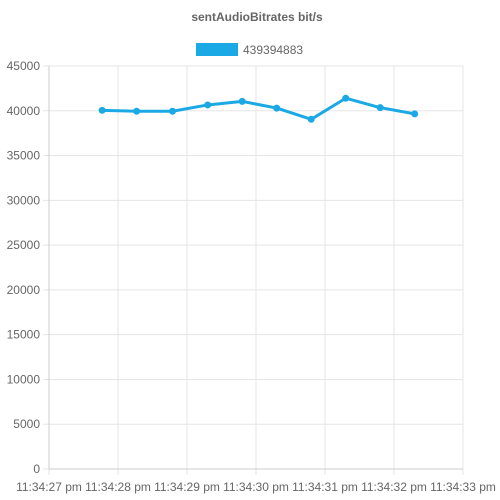 The image size is (500, 500). Describe the element at coordinates (118, 487) in the screenshot. I see `x-tick-label: 11:34:28 pm` at that location.